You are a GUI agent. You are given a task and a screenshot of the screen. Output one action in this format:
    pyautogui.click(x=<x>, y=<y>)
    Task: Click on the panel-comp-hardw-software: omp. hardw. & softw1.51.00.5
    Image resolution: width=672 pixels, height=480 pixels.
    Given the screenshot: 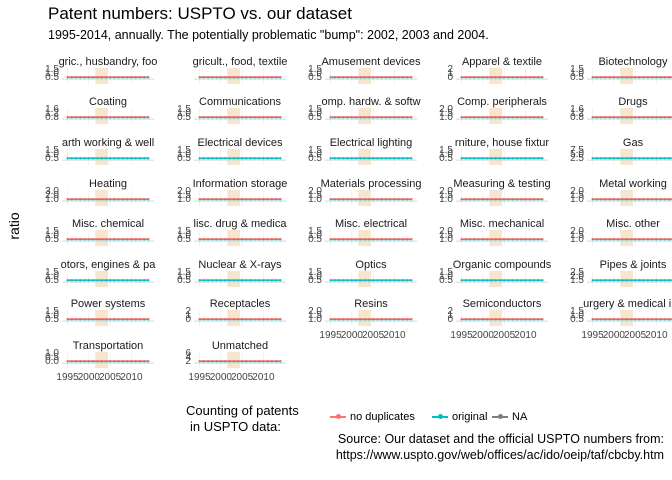 What is the action you would take?
    pyautogui.click(x=364, y=110)
    